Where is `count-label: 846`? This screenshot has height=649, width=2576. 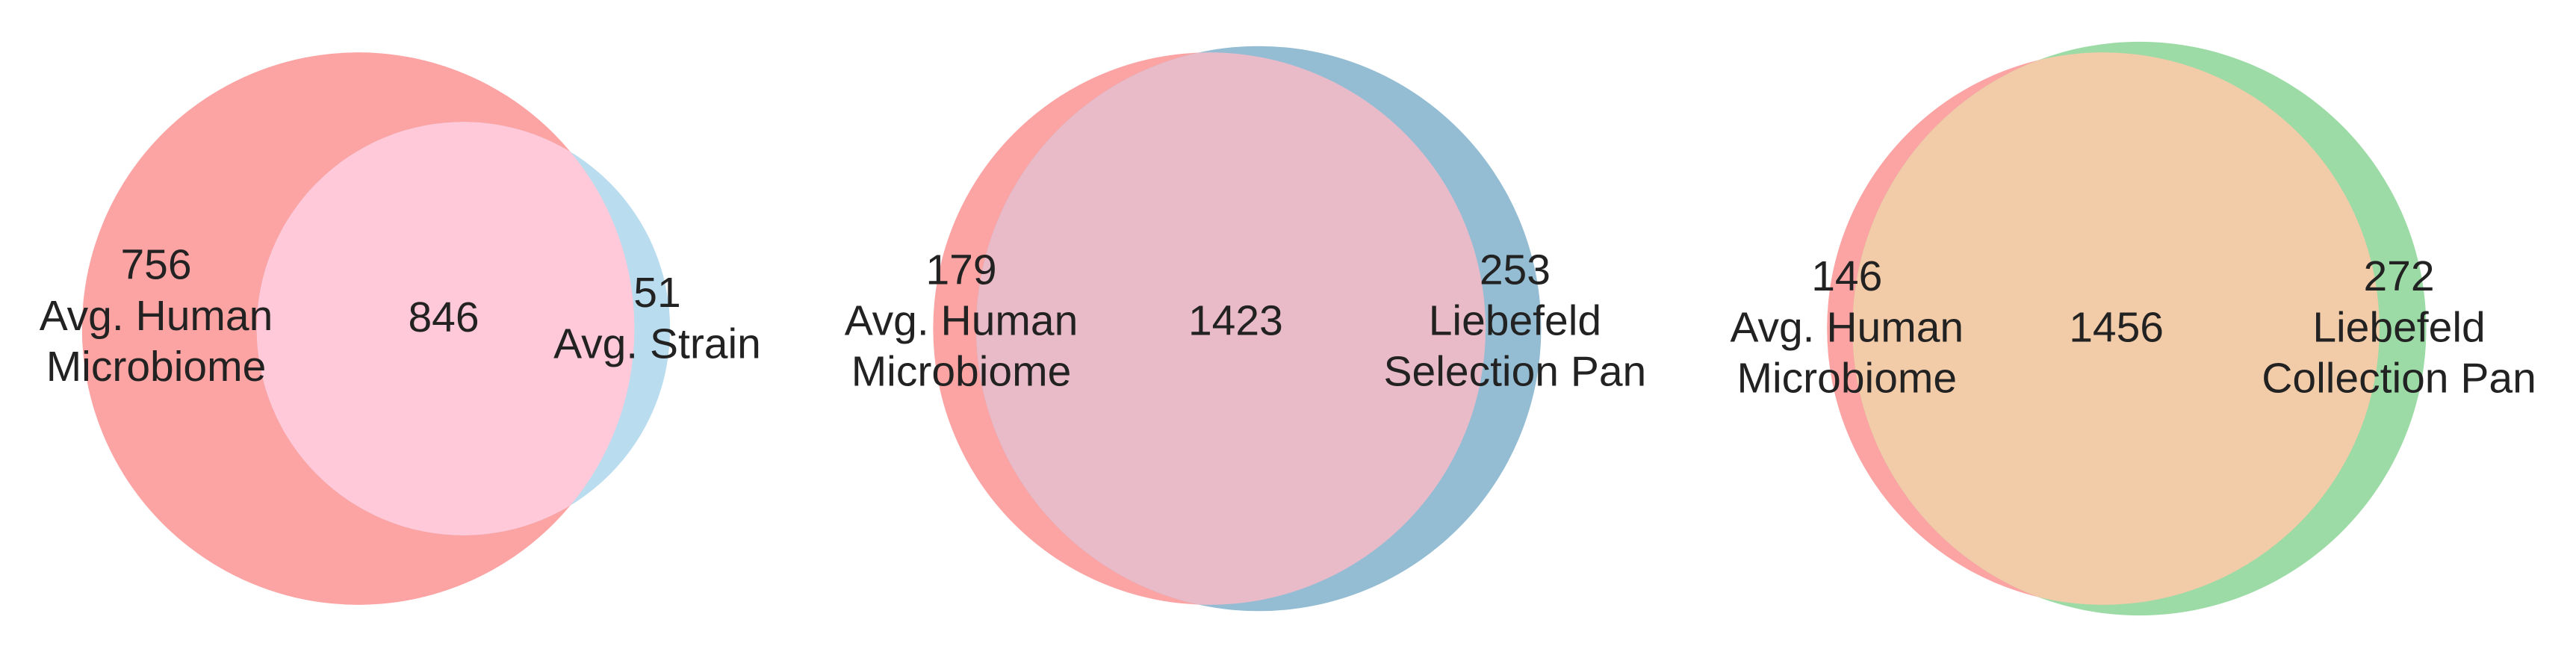
count-label: 846 is located at coordinates (443, 317).